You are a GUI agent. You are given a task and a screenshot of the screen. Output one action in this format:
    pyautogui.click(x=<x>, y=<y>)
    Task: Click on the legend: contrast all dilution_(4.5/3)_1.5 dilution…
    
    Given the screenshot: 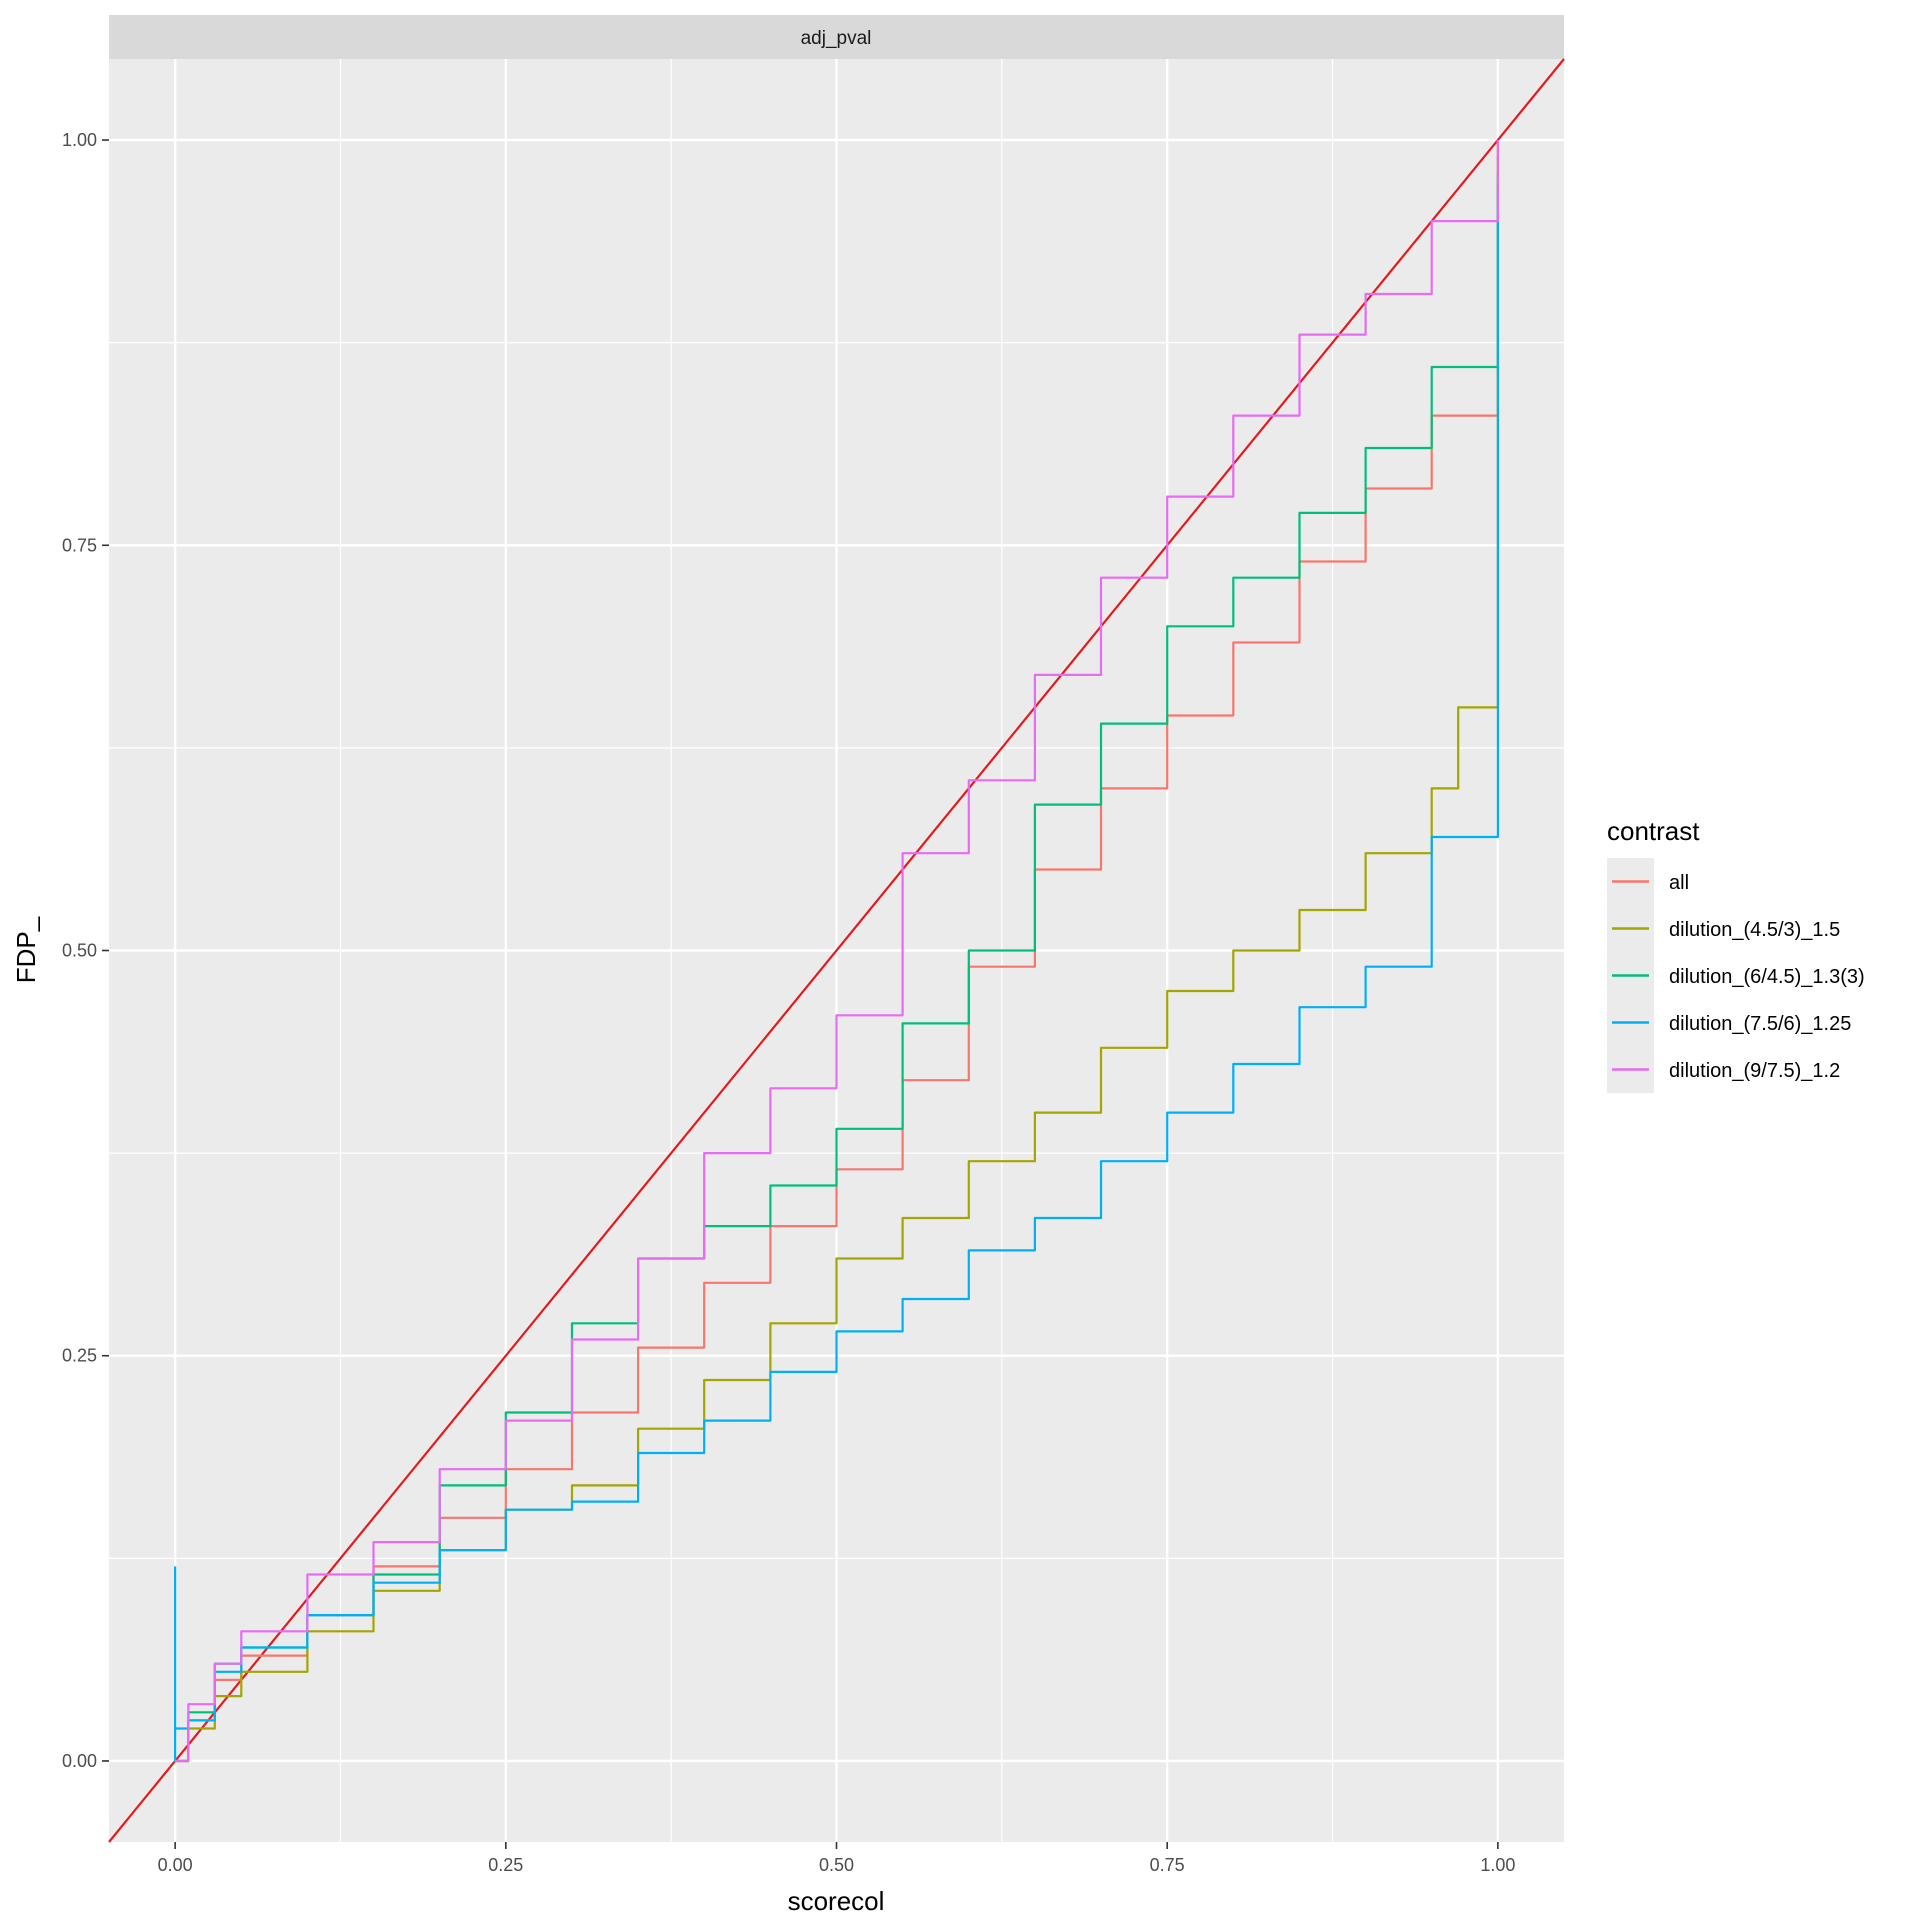 What is the action you would take?
    pyautogui.click(x=1736, y=954)
    